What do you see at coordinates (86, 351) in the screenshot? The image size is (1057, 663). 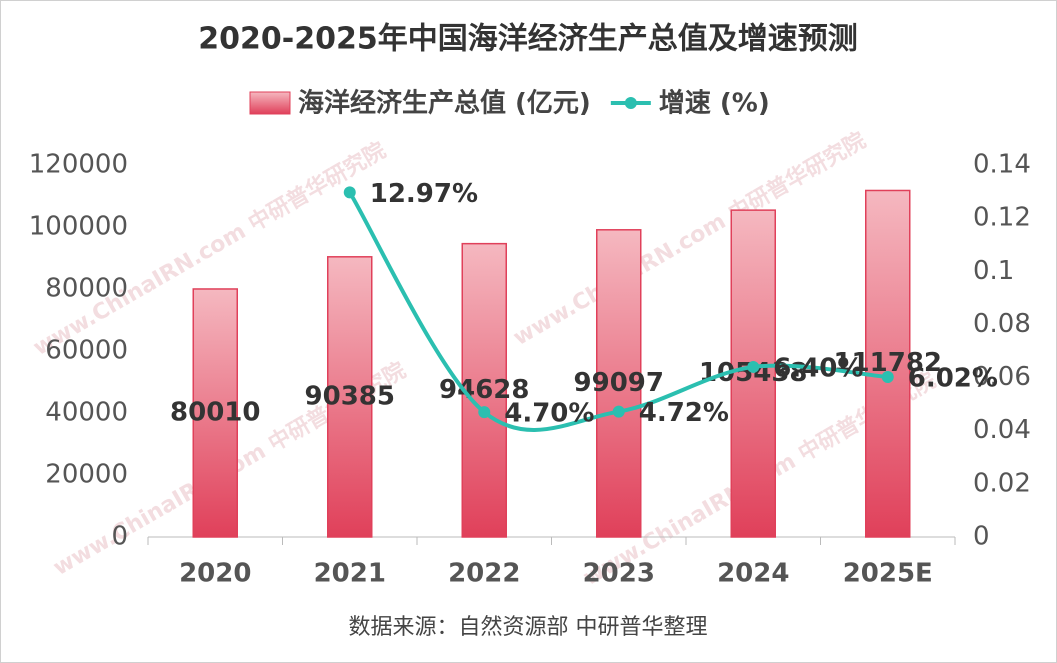 I see `y-tick-label: 60000` at bounding box center [86, 351].